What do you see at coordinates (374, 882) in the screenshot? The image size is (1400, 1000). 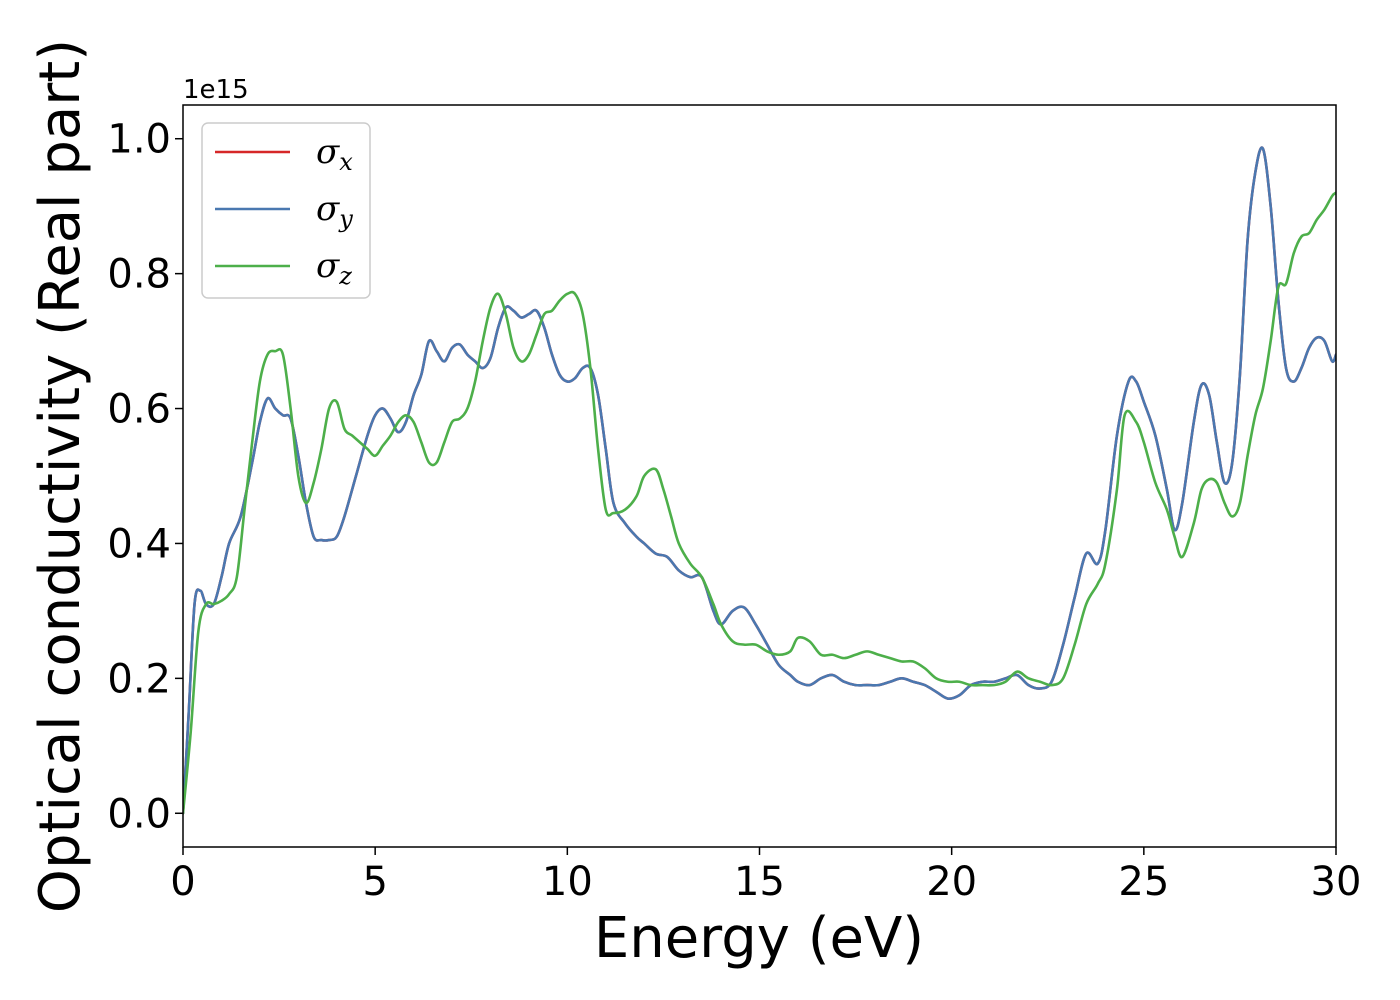 I see `x-tick-label: 5` at bounding box center [374, 882].